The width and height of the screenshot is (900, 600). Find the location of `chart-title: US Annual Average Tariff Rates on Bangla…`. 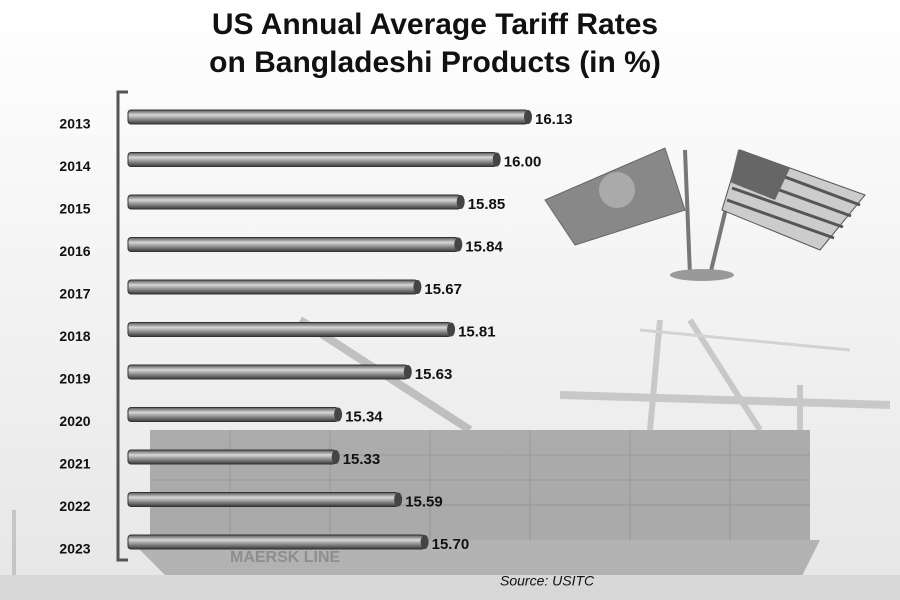

chart-title: US Annual Average Tariff Rates on Bangla… is located at coordinates (435, 43).